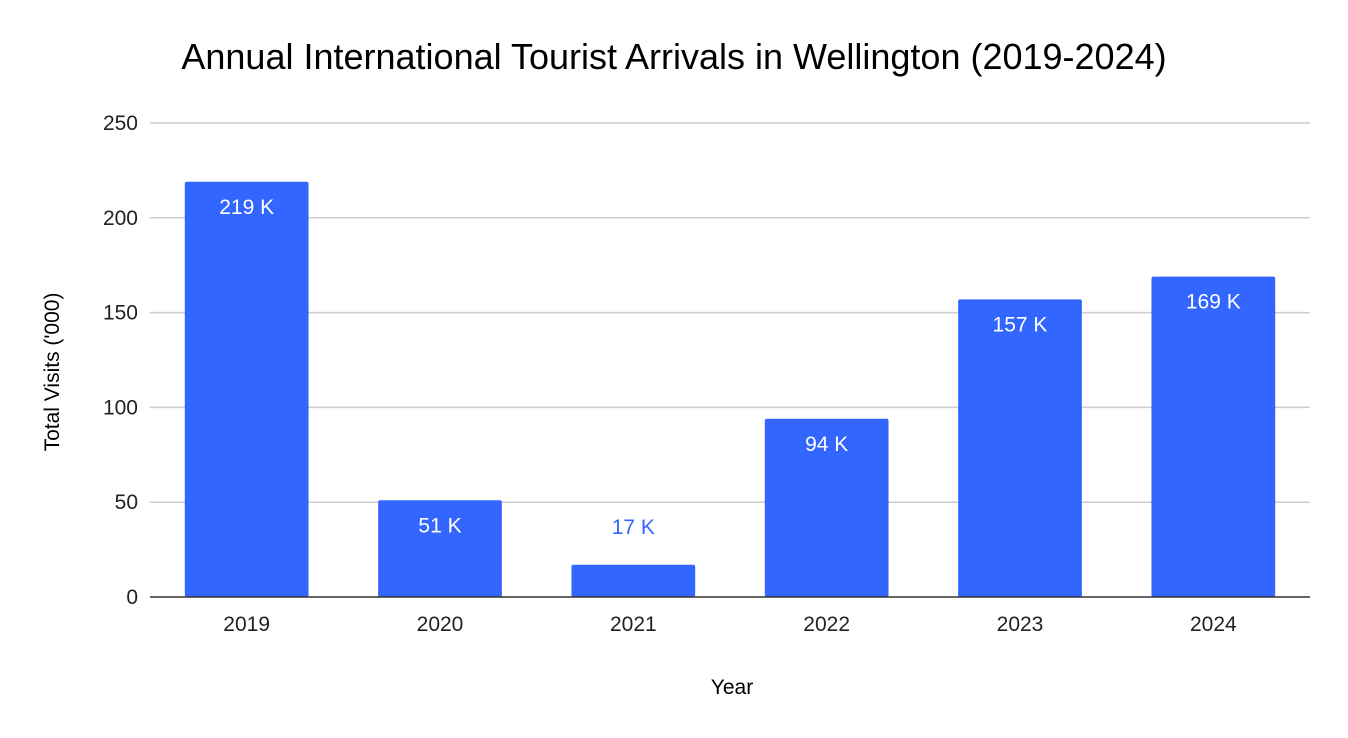  What do you see at coordinates (246, 389) in the screenshot?
I see `bar-2019` at bounding box center [246, 389].